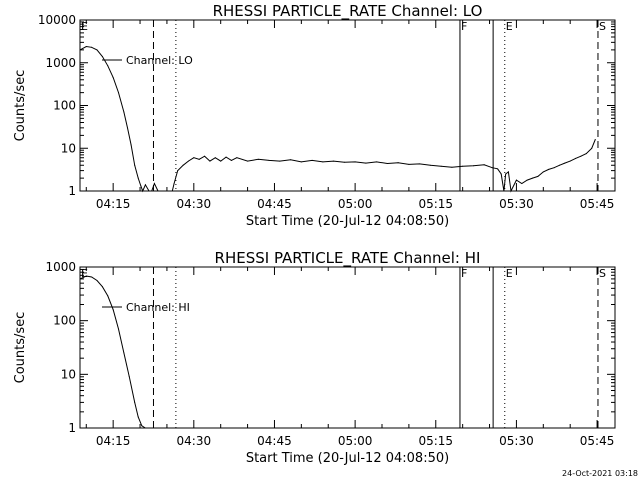 The image size is (640, 484). Describe the element at coordinates (516, 441) in the screenshot. I see `x-tick-label: 05:30` at that location.